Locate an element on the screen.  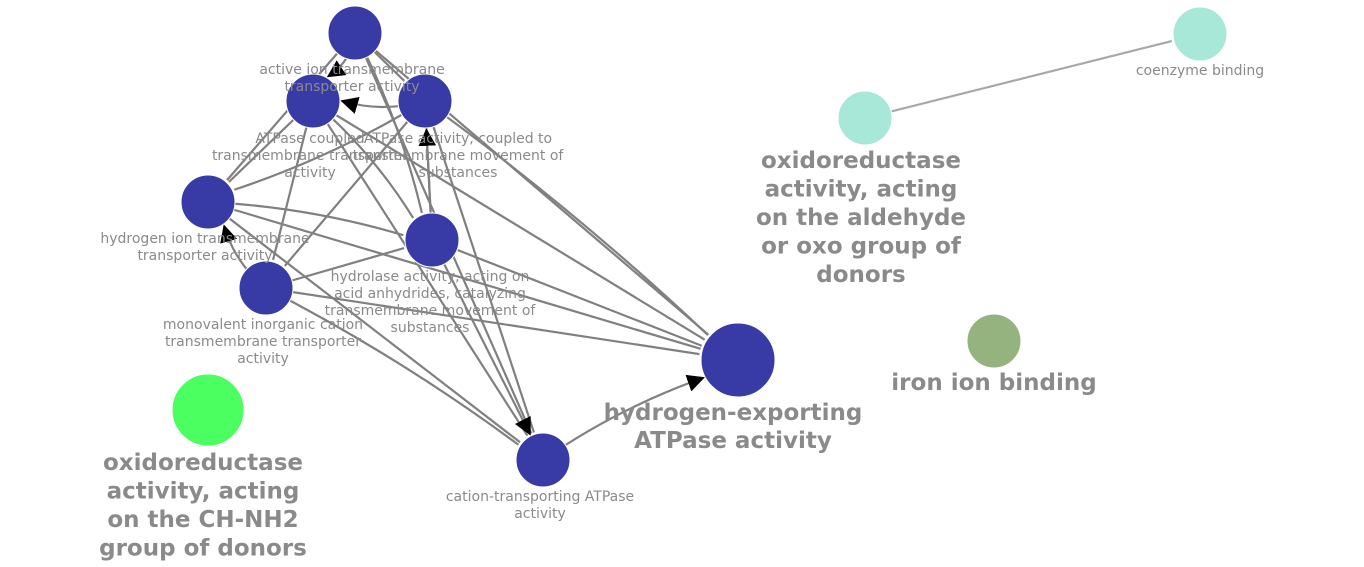
label-line: donors is located at coordinates (860, 275).